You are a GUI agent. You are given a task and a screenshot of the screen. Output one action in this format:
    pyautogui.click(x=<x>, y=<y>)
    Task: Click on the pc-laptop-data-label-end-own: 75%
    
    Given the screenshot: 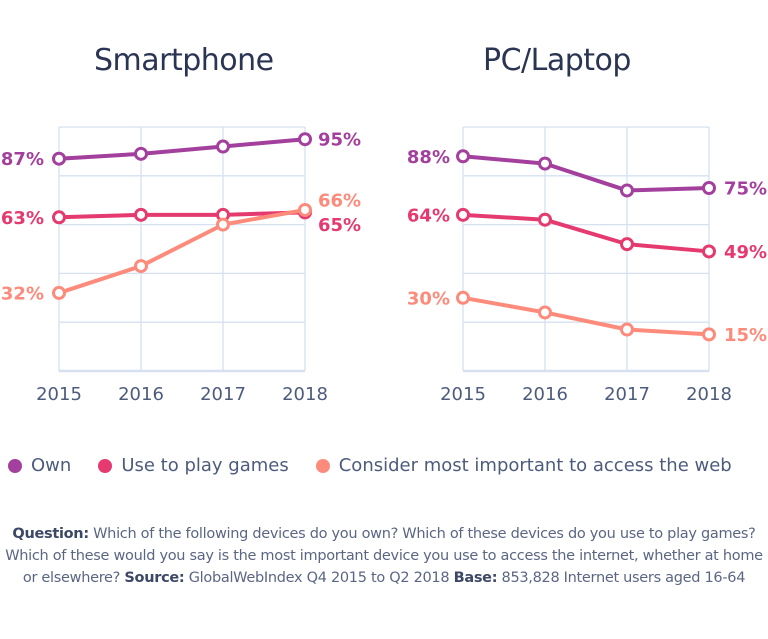 What is the action you would take?
    pyautogui.click(x=745, y=189)
    